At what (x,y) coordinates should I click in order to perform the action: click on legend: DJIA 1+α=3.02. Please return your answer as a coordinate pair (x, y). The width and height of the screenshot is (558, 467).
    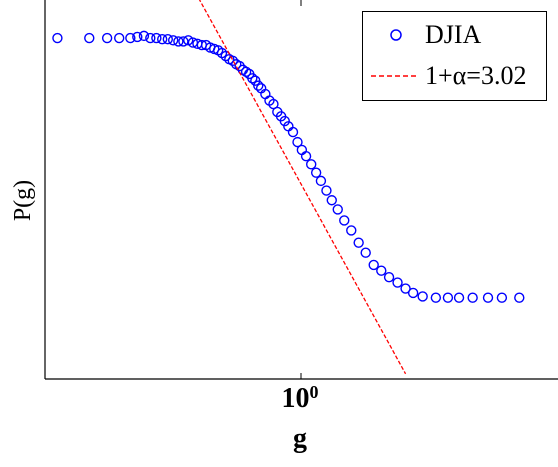
    Looking at the image, I should click on (454, 56).